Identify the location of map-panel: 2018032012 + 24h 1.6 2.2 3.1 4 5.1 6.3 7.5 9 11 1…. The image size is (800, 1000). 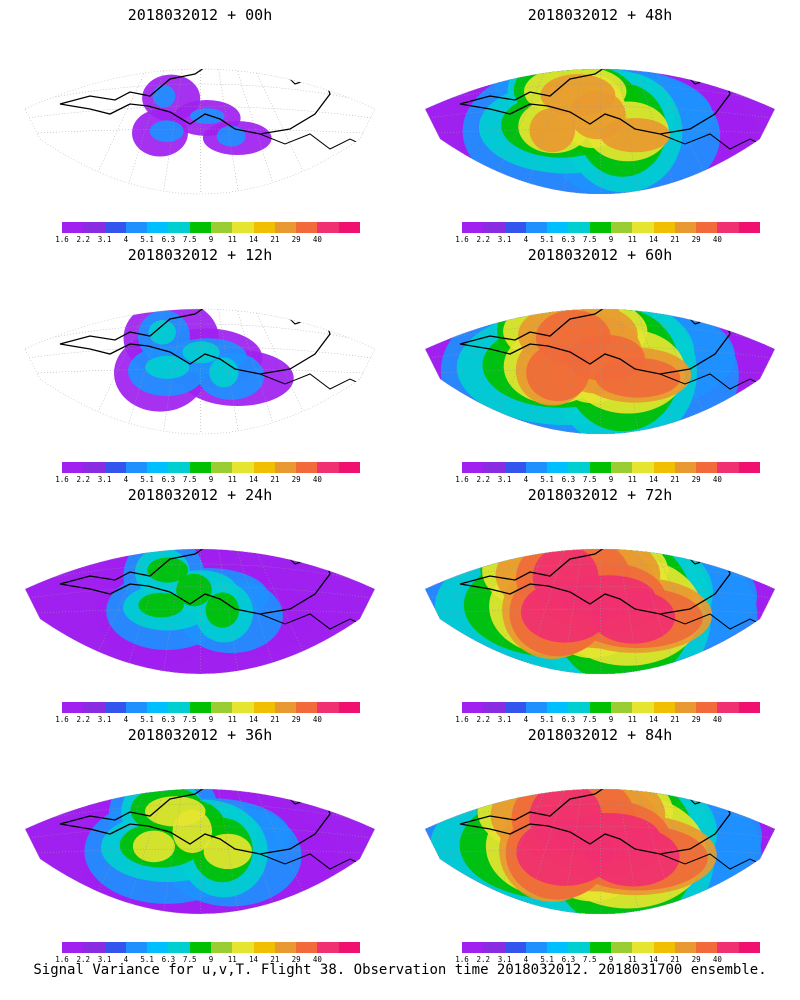
(200, 602).